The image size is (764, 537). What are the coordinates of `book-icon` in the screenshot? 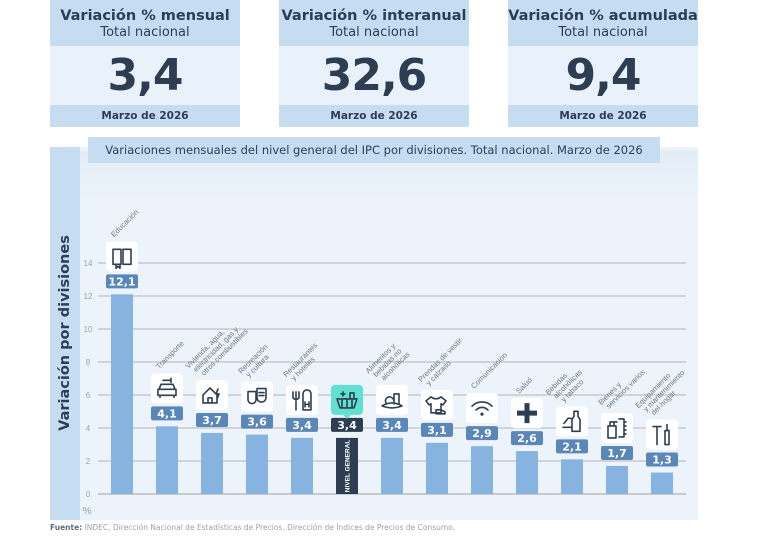 It's located at (122, 259).